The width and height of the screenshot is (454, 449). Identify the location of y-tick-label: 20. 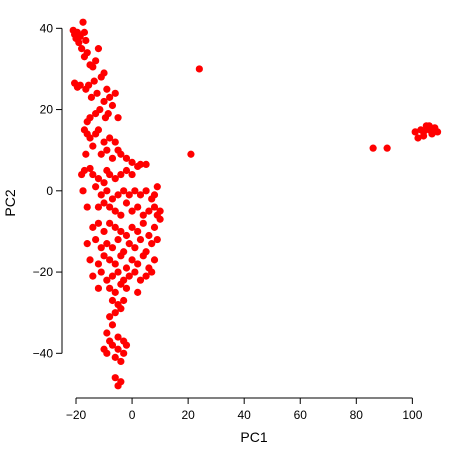
(47, 110).